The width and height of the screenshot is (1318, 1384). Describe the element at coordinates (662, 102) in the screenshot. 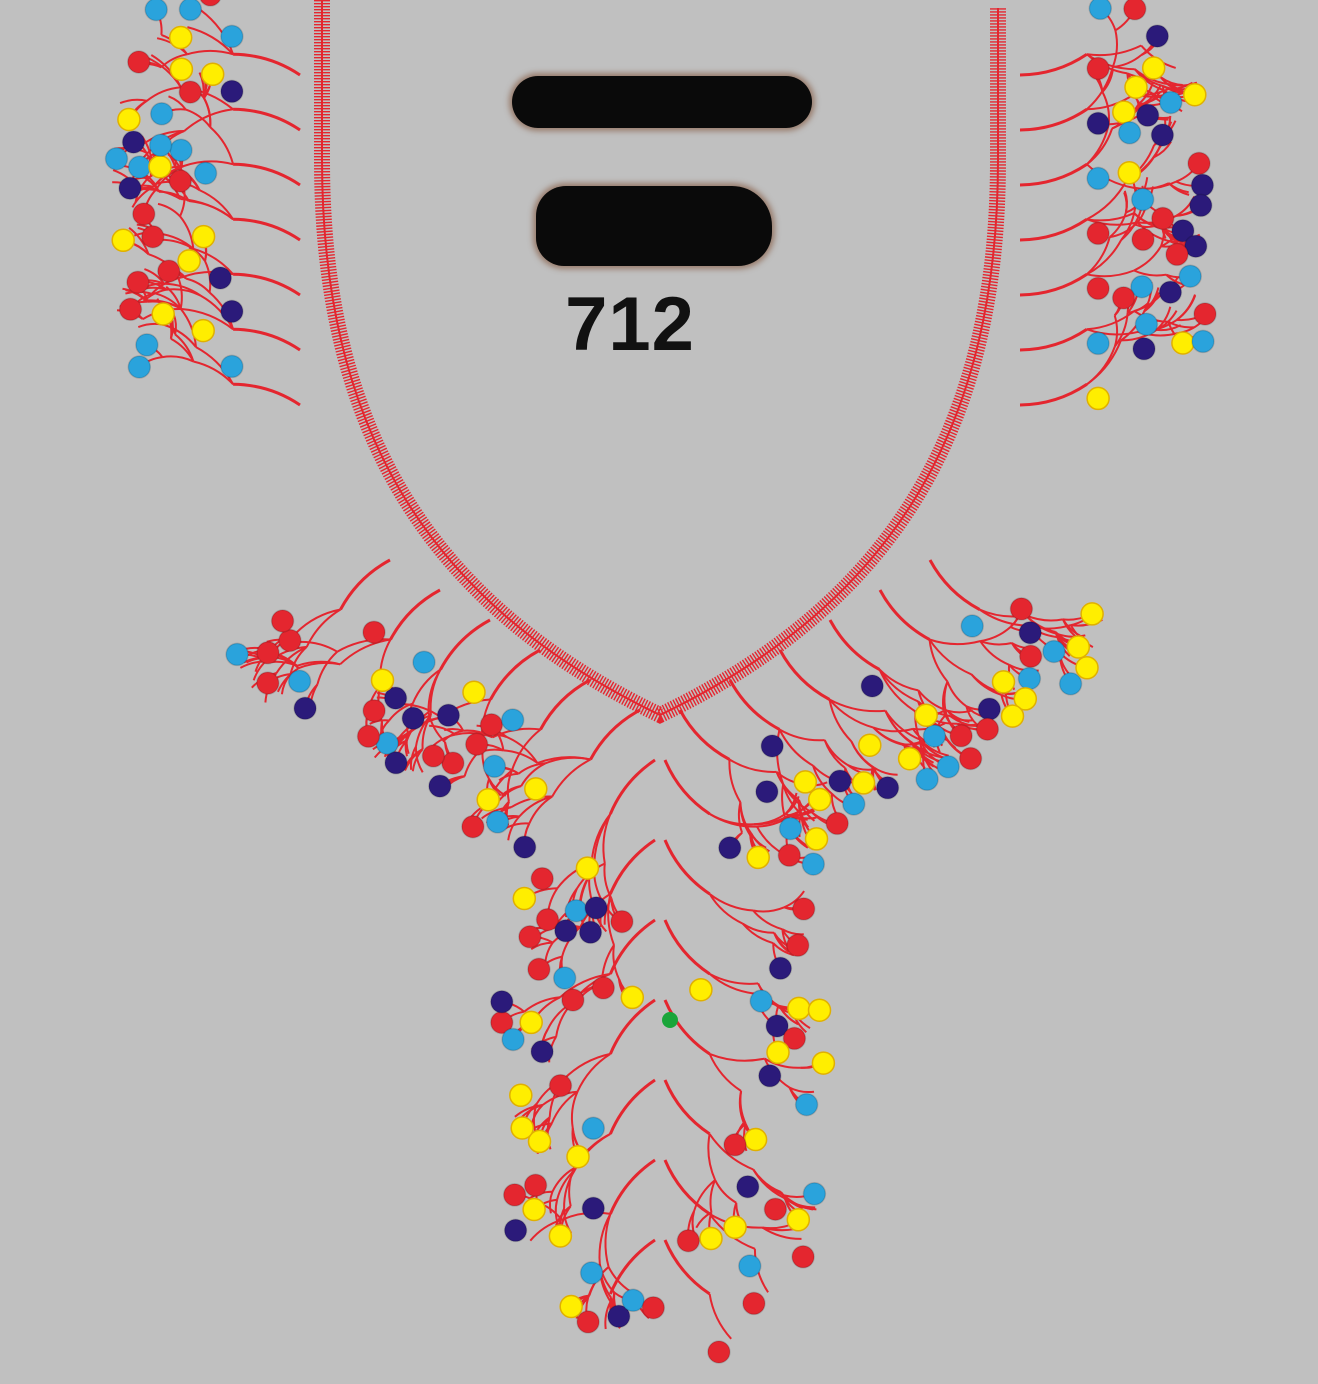

I see `redacted-label-top` at that location.